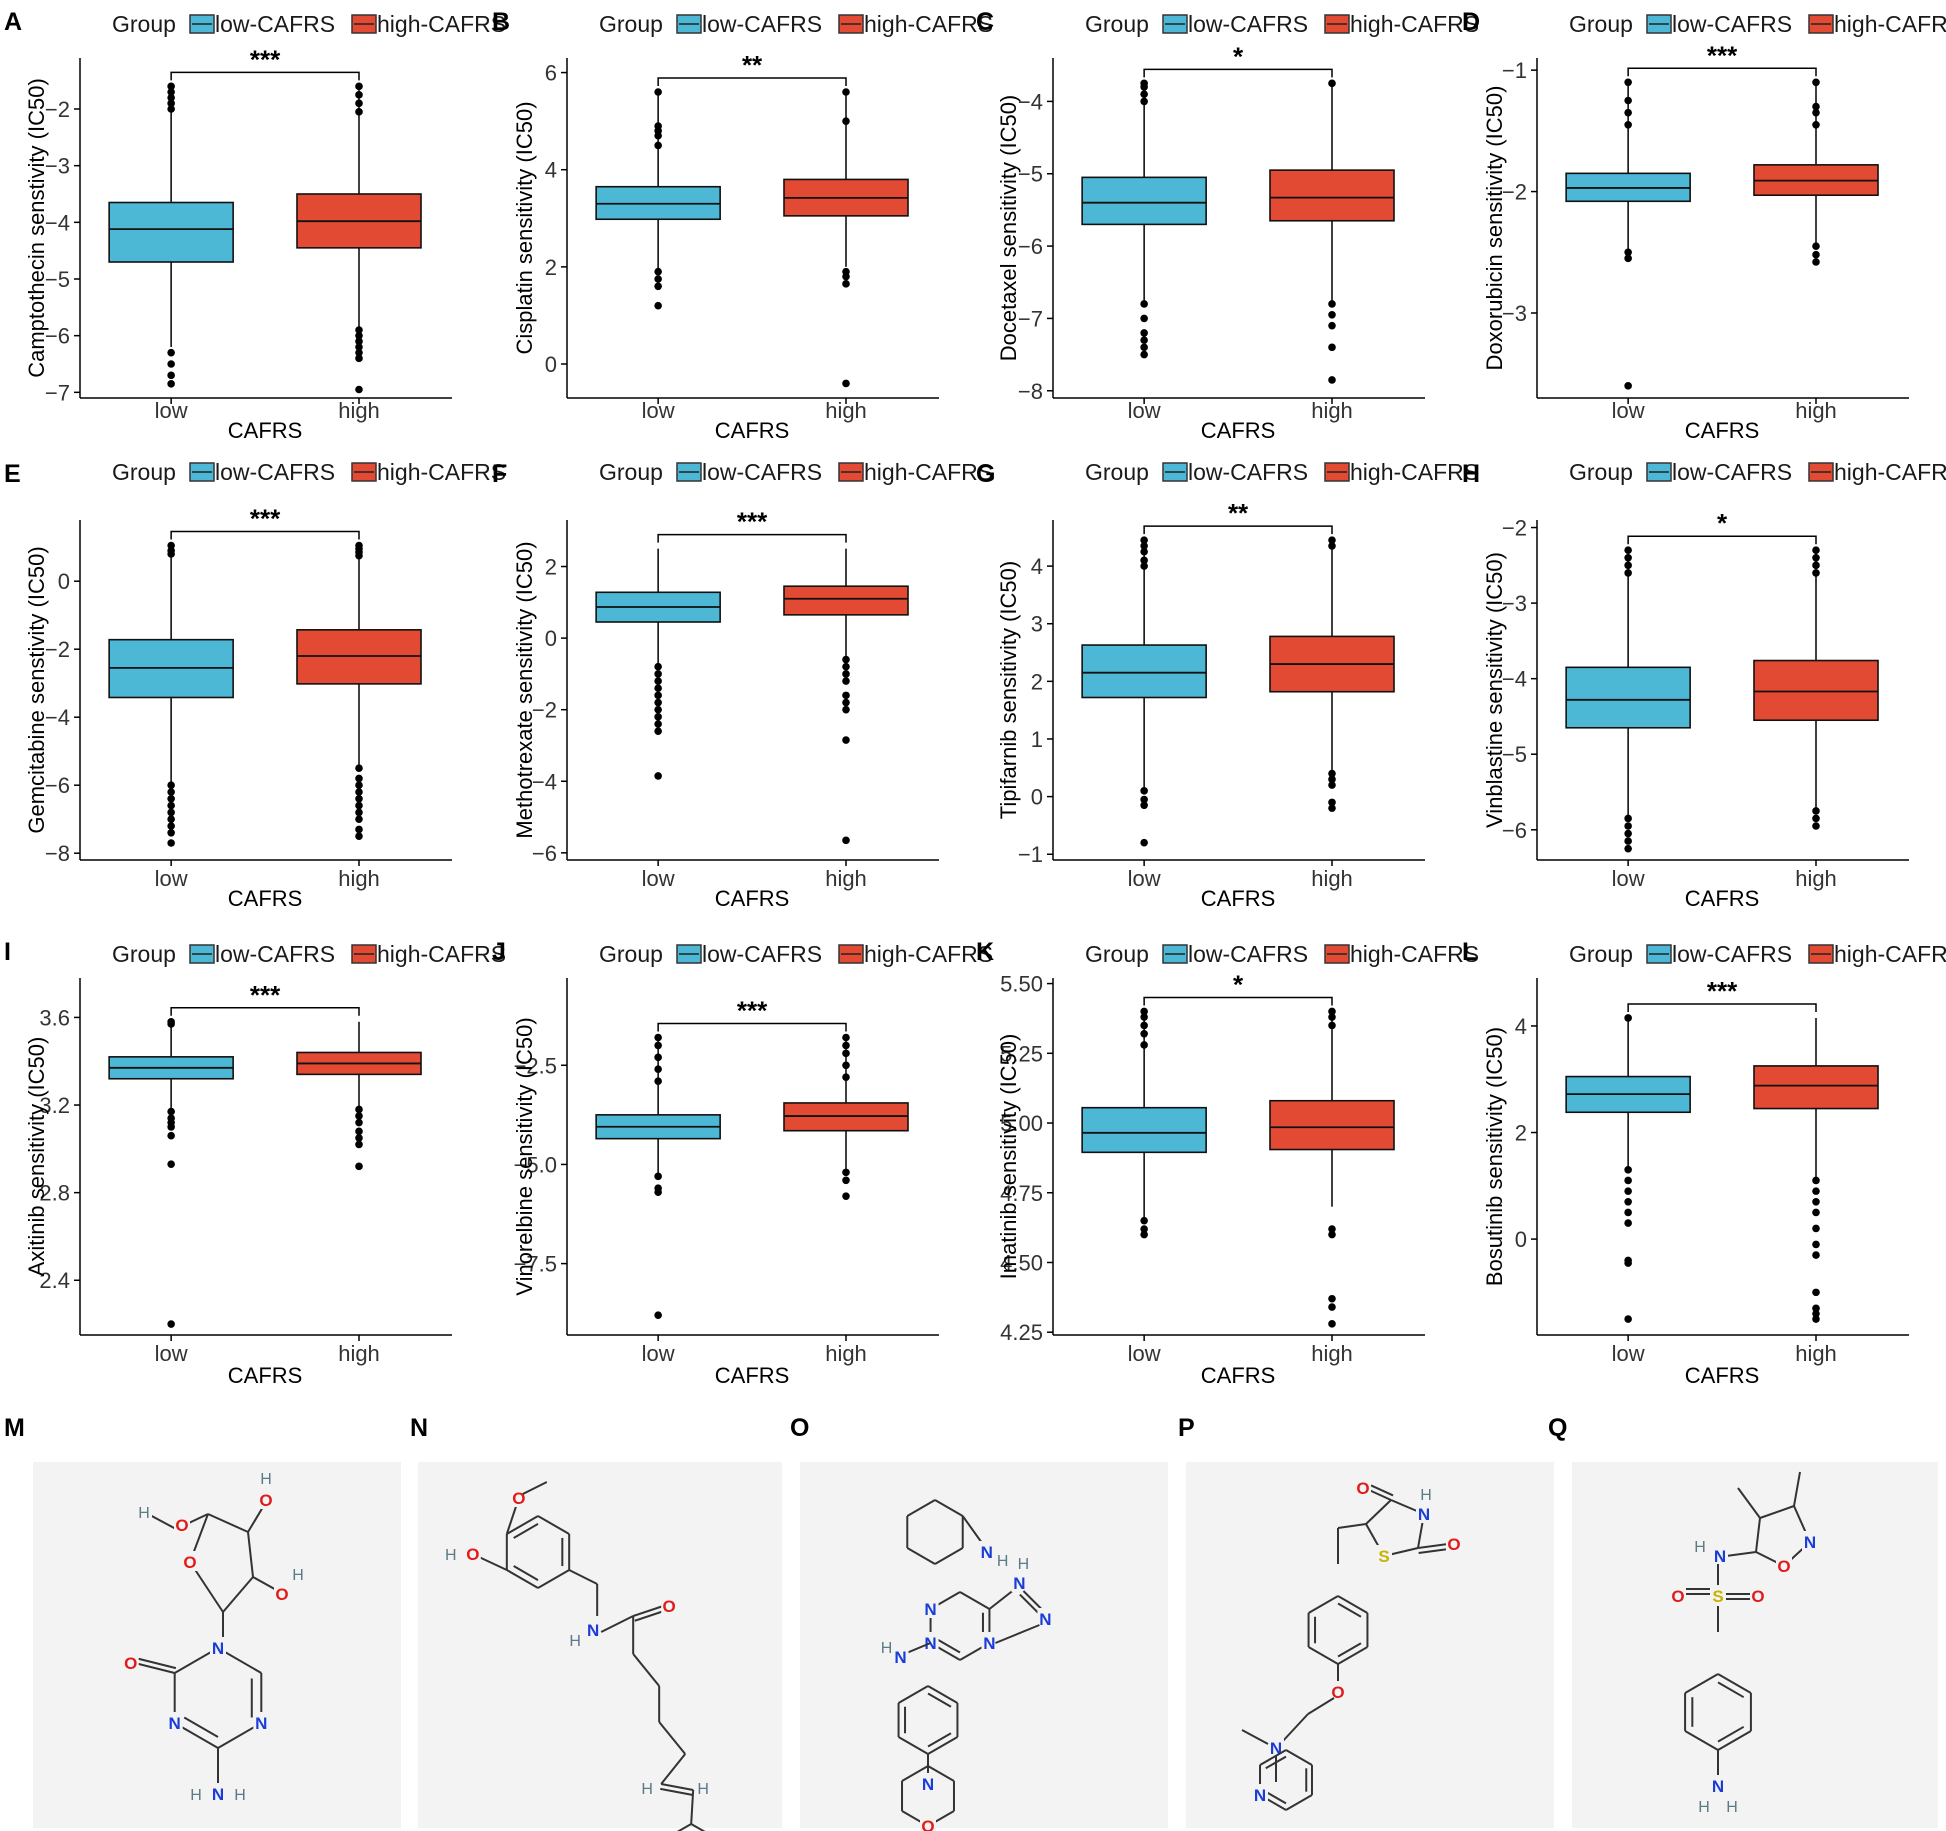  Describe the element at coordinates (985, 474) in the screenshot. I see `panel-letter: G` at that location.